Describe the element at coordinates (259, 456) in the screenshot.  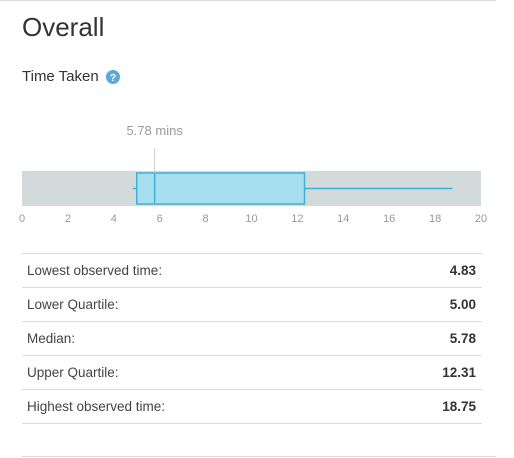
I see `bottom-divider` at that location.